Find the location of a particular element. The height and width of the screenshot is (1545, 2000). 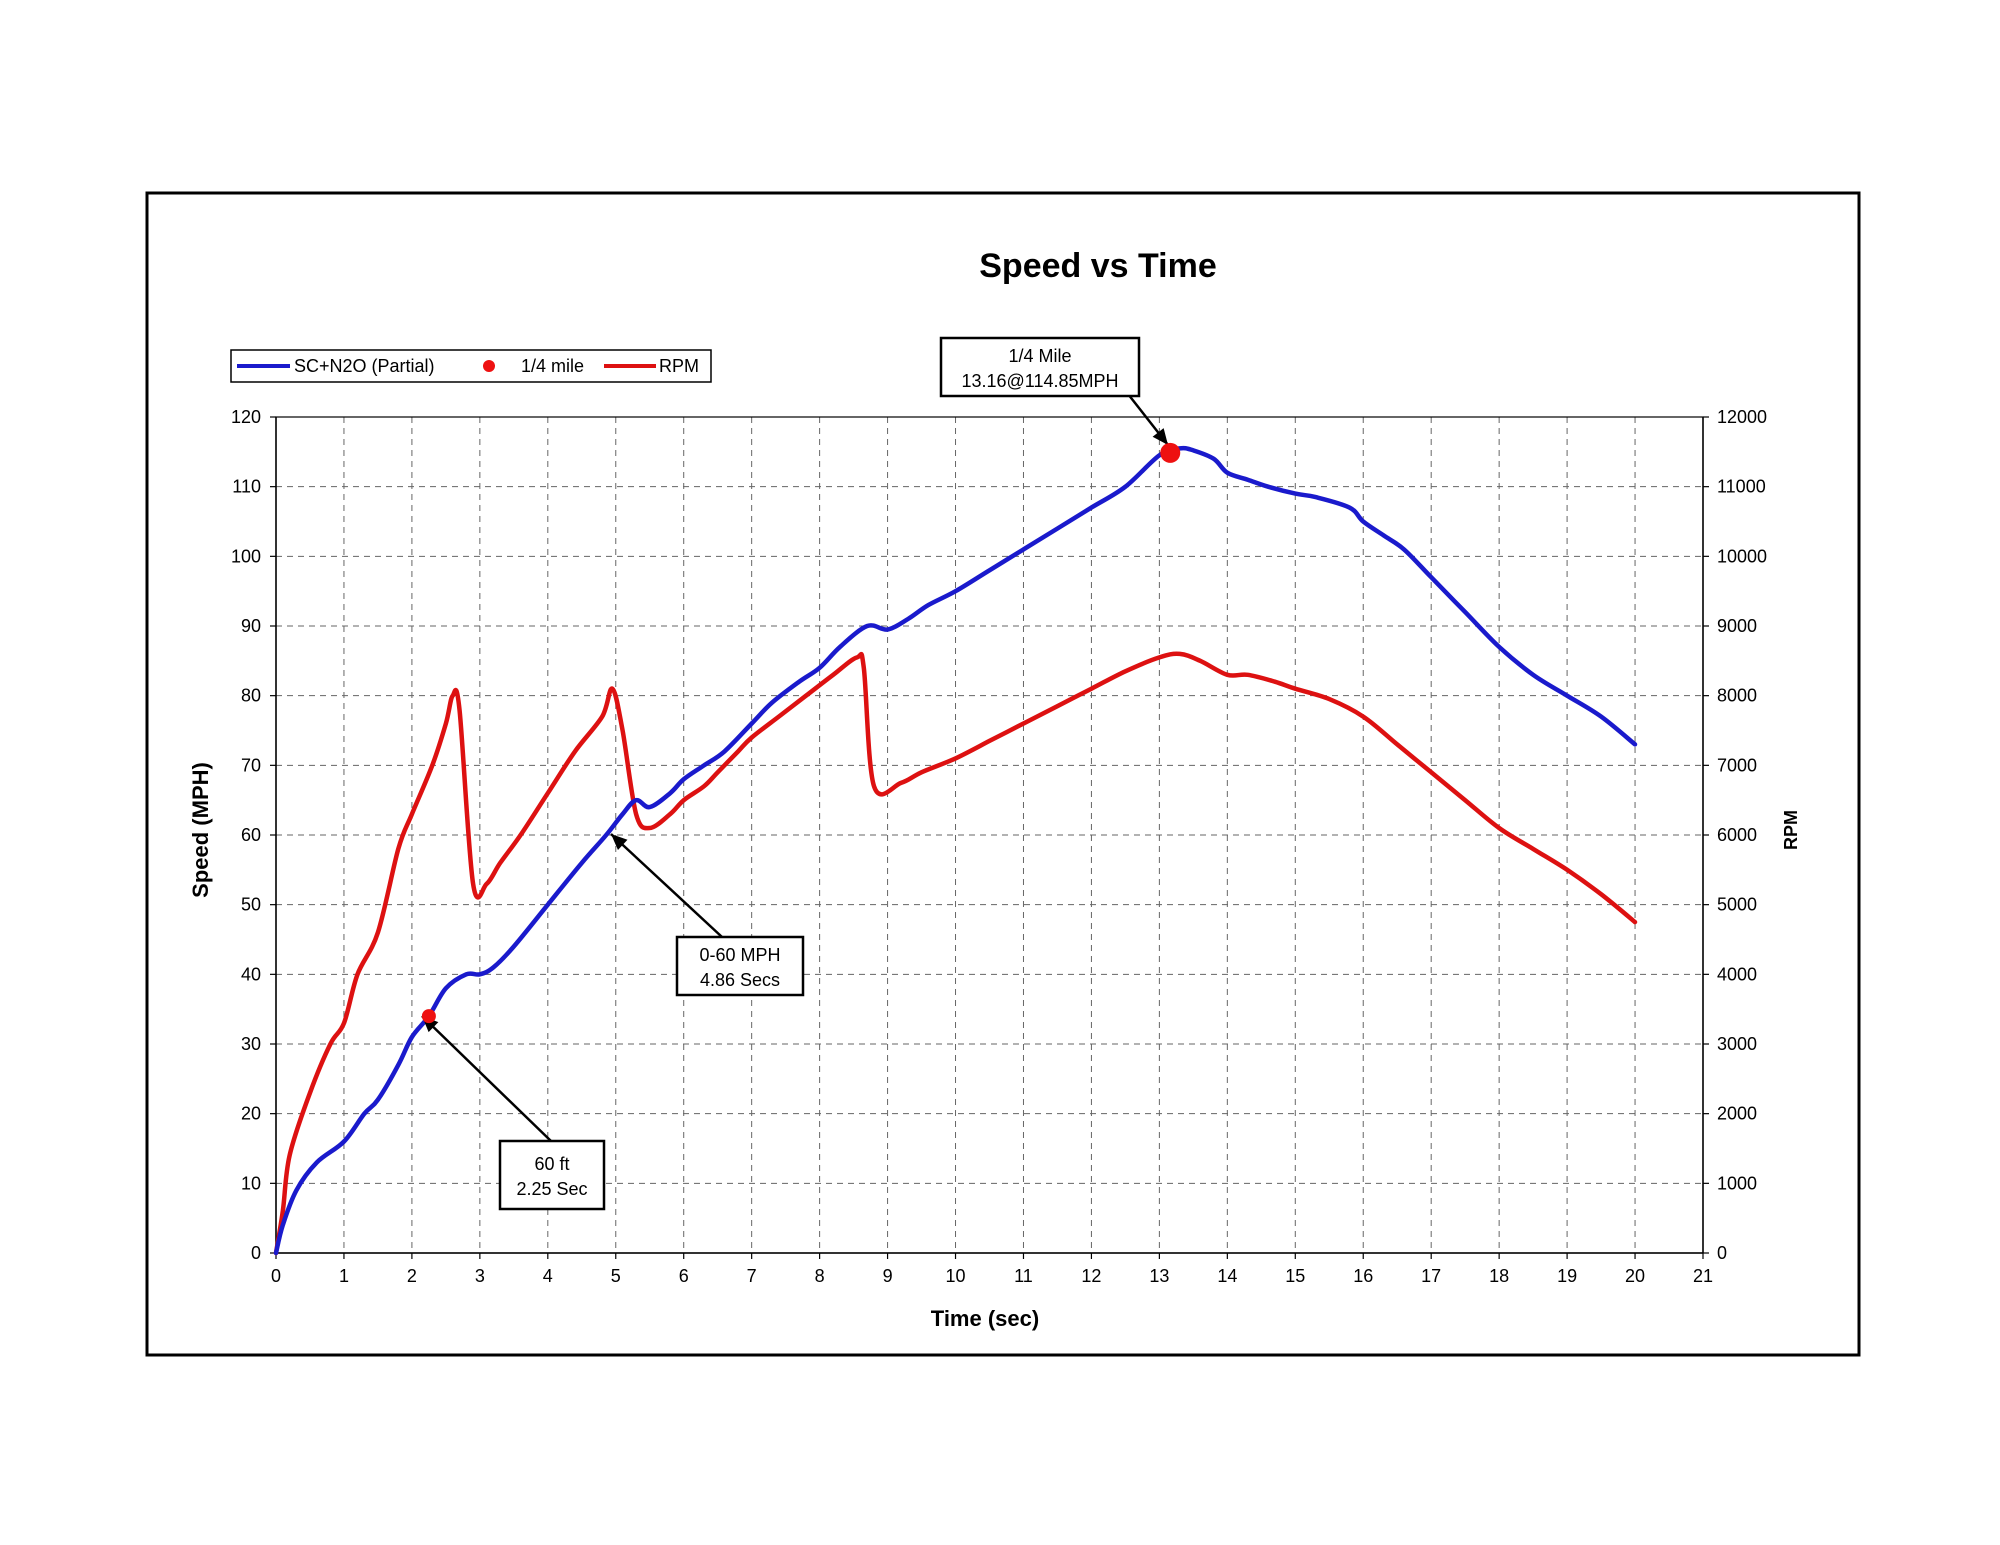

annotation-line1: 60 ft is located at coordinates (551, 1164).